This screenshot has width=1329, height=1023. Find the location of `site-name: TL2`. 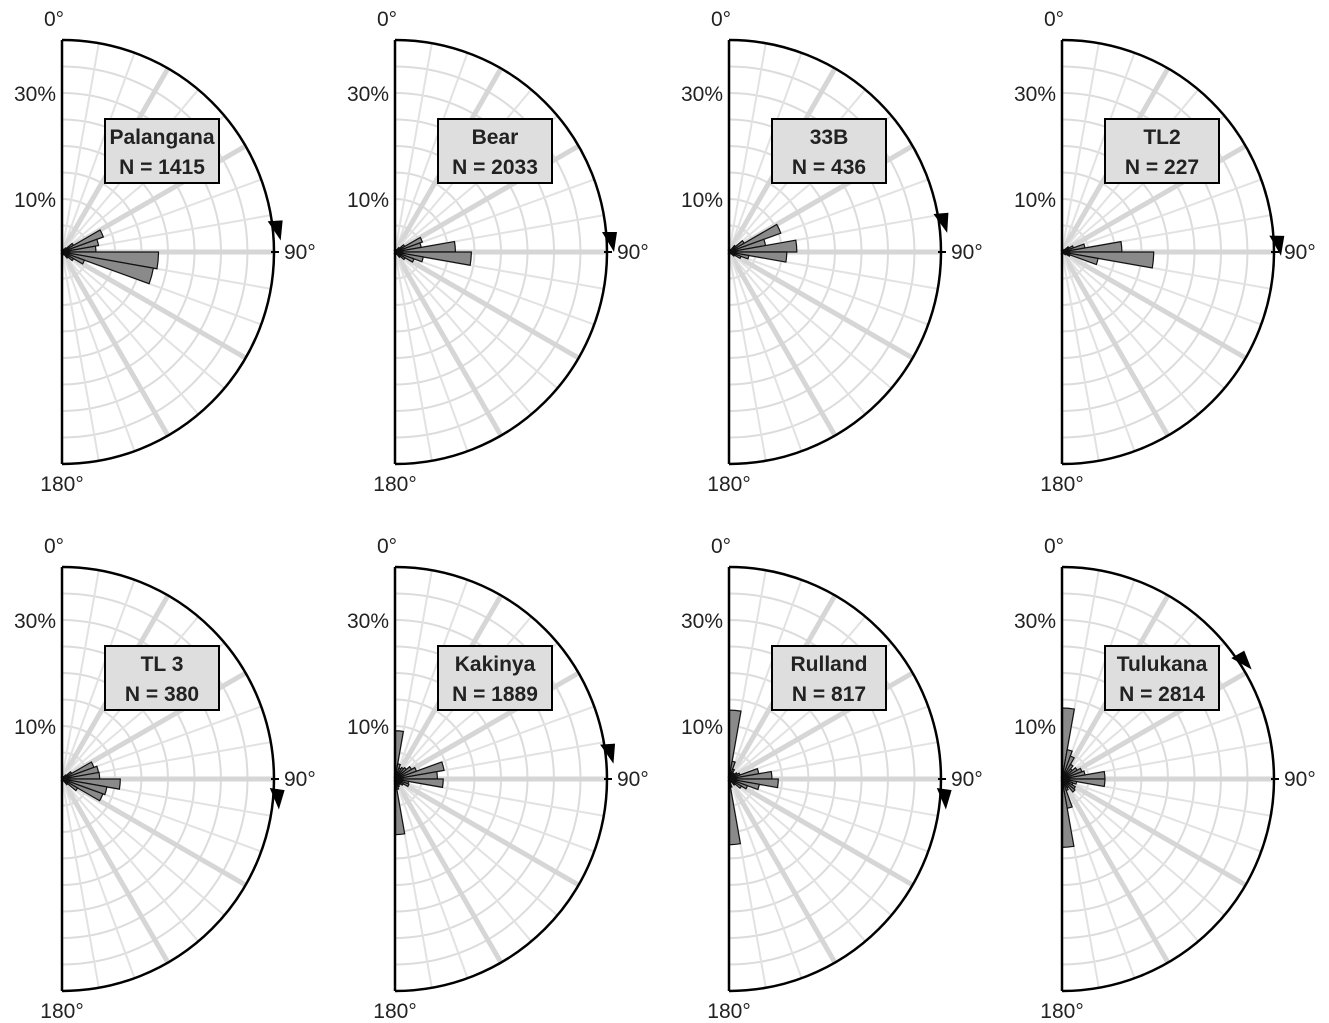

site-name: TL2 is located at coordinates (1161, 137).